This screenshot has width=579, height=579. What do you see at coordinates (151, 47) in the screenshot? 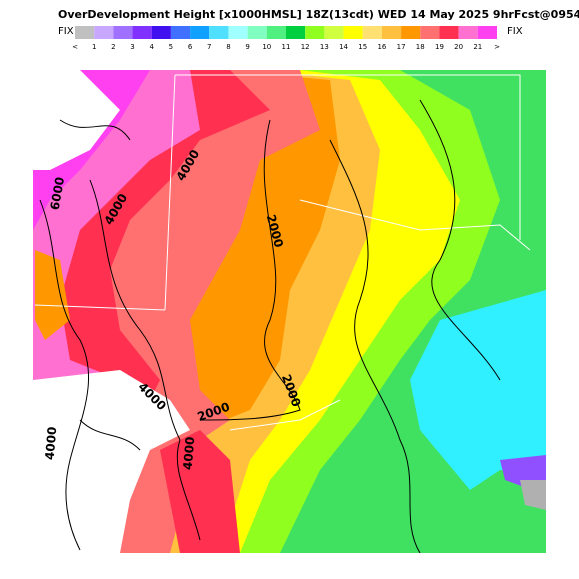
I see `colorbar-label: 4` at bounding box center [151, 47].